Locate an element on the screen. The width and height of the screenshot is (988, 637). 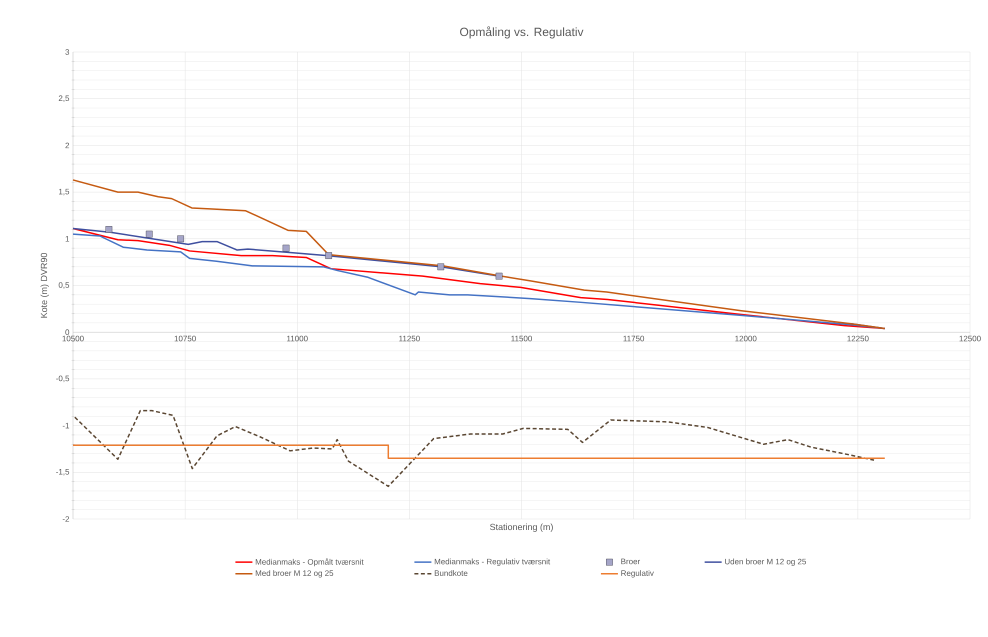
y-axis-title: Kote (m) DVR90 is located at coordinates (44, 285).